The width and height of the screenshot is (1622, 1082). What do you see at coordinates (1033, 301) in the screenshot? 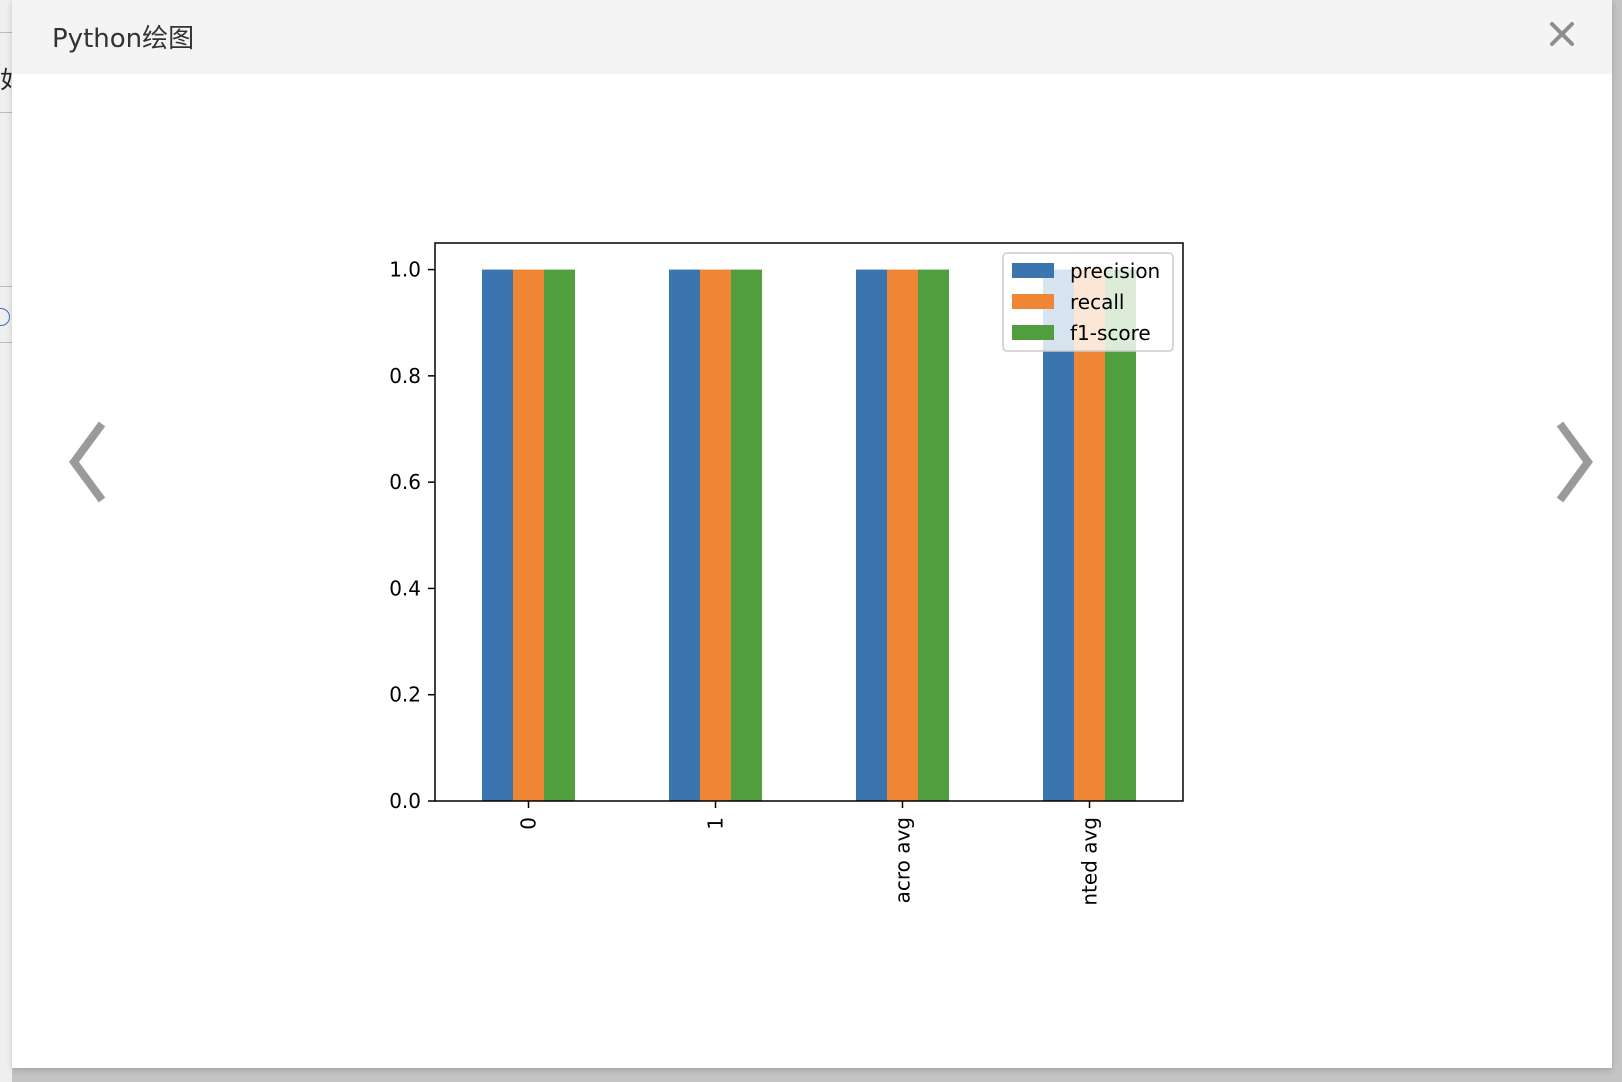
I see `legend-swatch-recall` at bounding box center [1033, 301].